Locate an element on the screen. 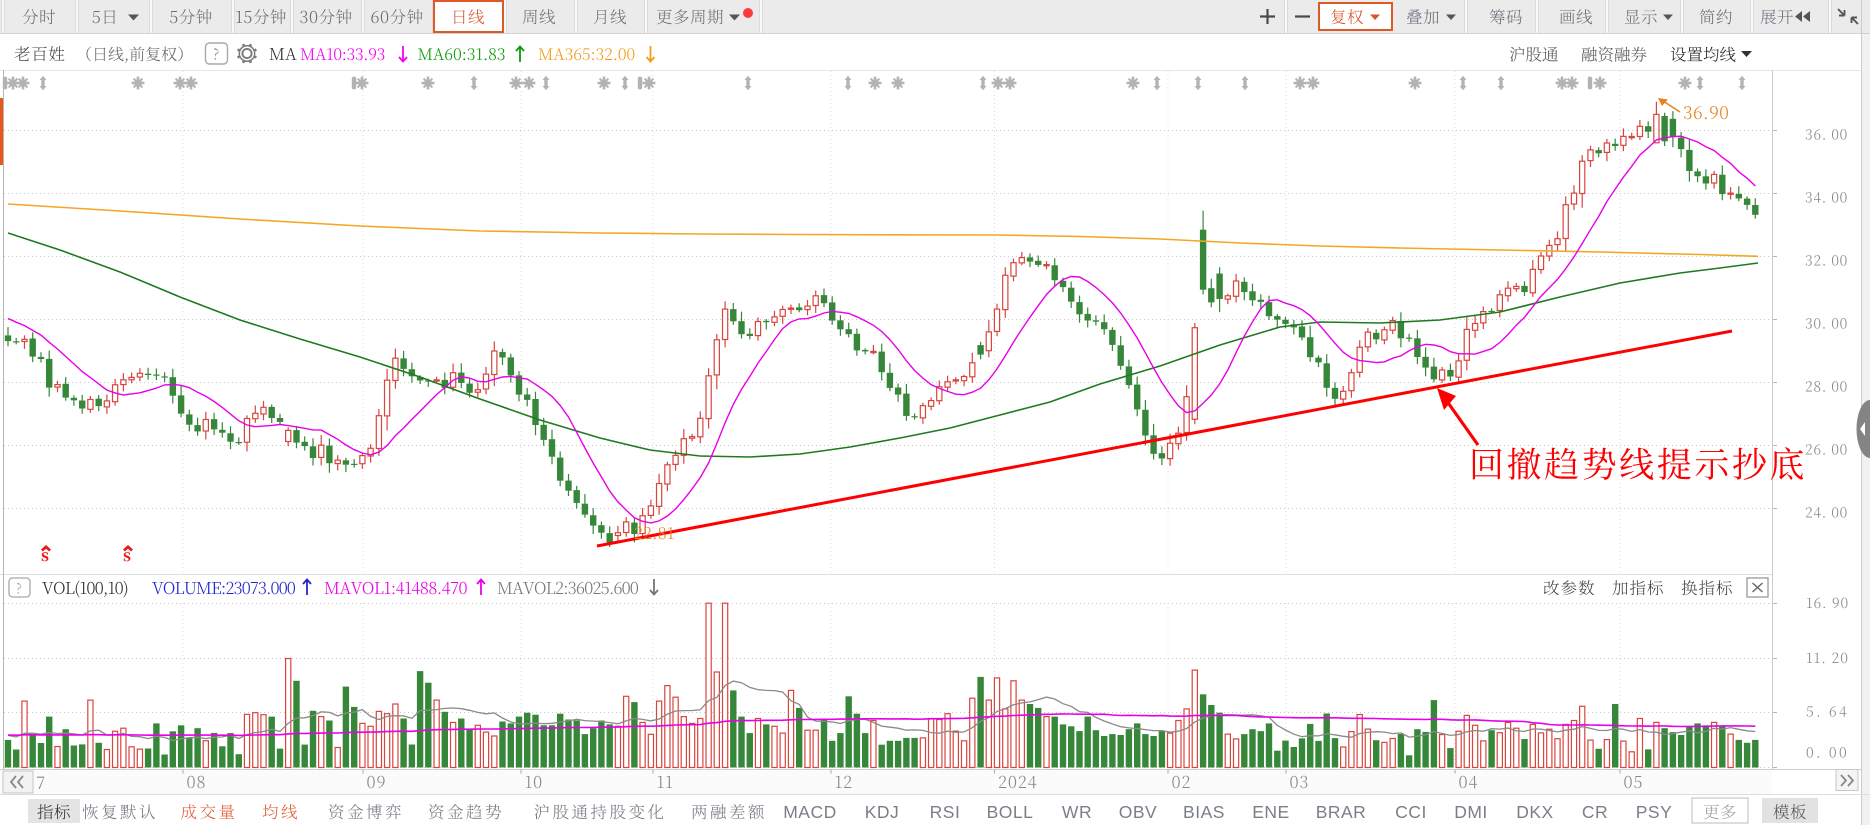 Image resolution: width=1870 pixels, height=825 pixels. svg-text: MACD is located at coordinates (810, 812).